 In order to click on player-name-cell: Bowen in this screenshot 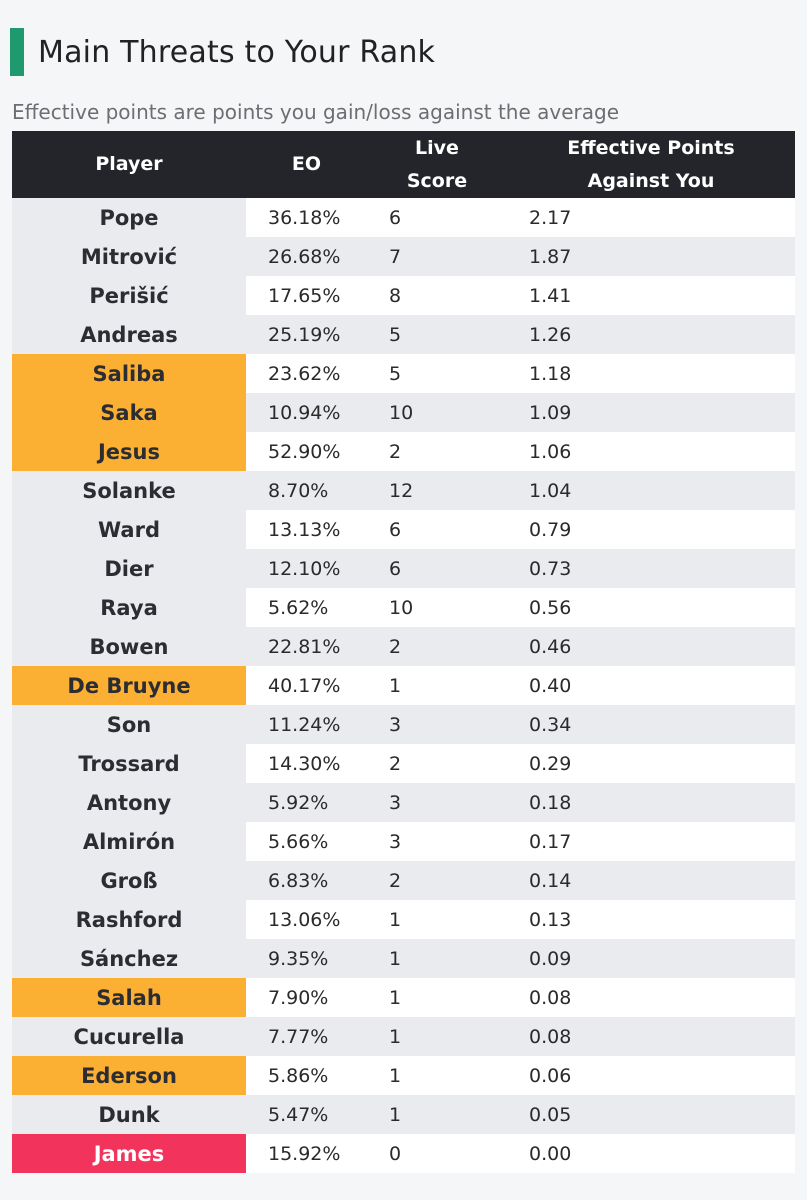, I will do `click(129, 646)`.